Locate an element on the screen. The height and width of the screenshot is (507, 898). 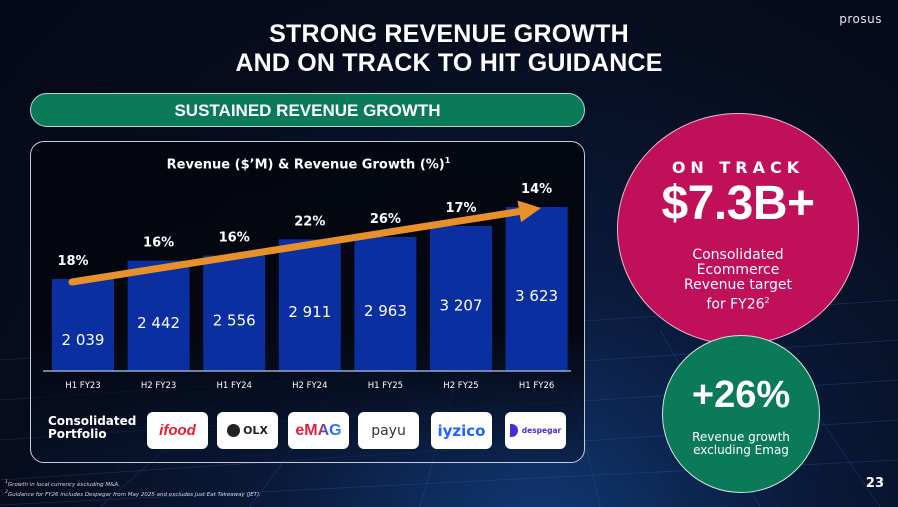
portfolio-label: Consolidated Portfolio is located at coordinates (92, 428).